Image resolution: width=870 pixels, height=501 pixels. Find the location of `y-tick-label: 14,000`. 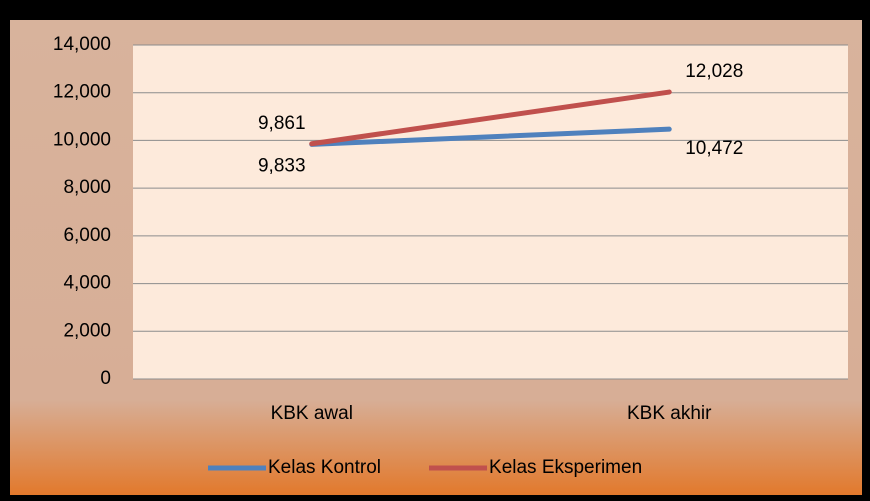

y-tick-label: 14,000 is located at coordinates (82, 44).